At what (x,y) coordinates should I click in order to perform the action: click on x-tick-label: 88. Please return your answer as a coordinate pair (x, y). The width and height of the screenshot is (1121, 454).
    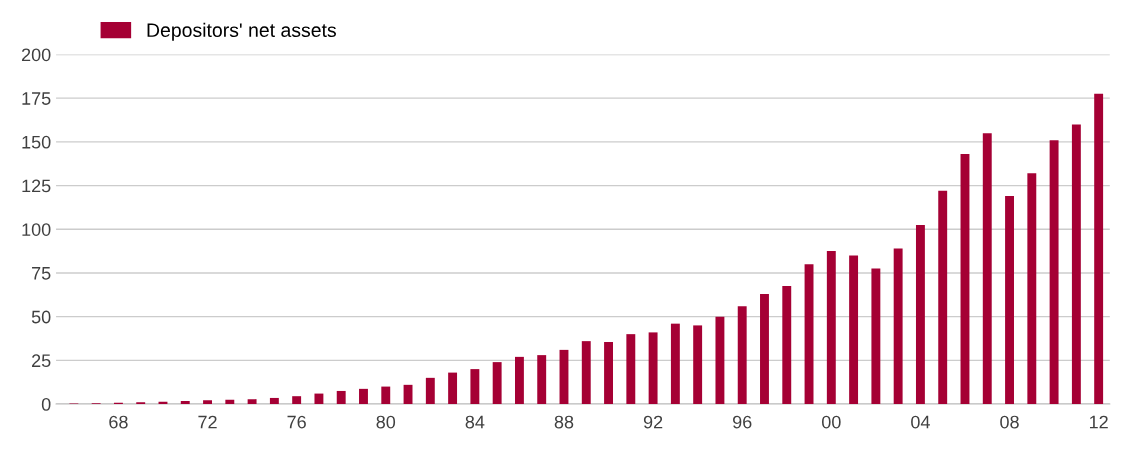
    Looking at the image, I should click on (564, 422).